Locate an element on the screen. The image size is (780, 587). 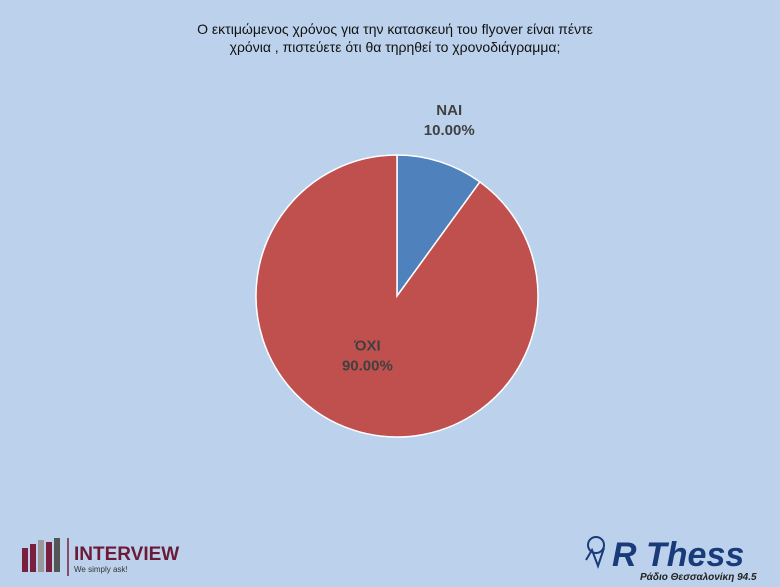
rthess-logo: R Thess Ράδιο Θεσσαλονίκη 94.5 is located at coordinates (671, 559).